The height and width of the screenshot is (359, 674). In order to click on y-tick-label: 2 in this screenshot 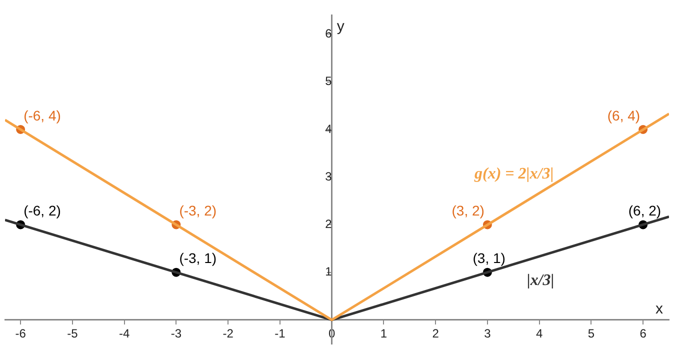, I will do `click(328, 224)`.